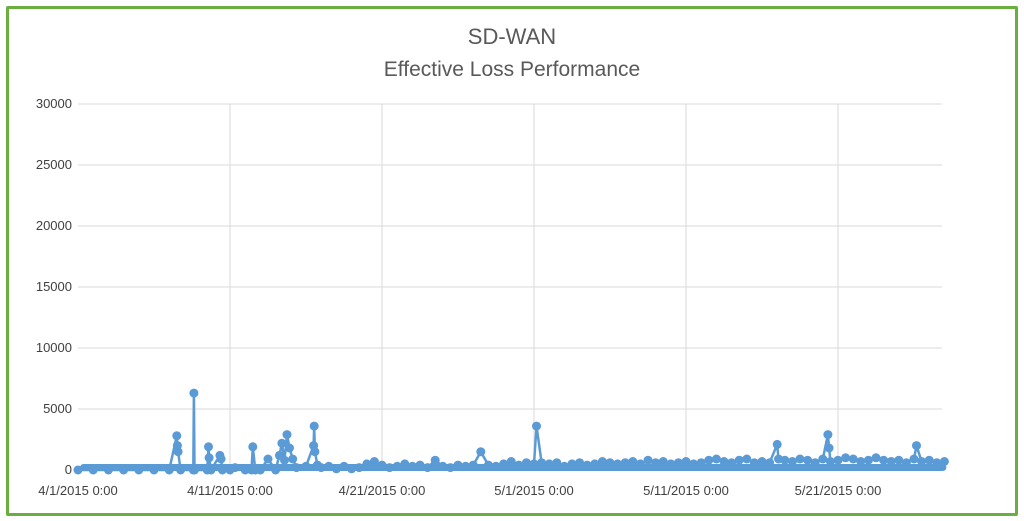  I want to click on chart-subtitle: Effective Loss Performance, so click(512, 69).